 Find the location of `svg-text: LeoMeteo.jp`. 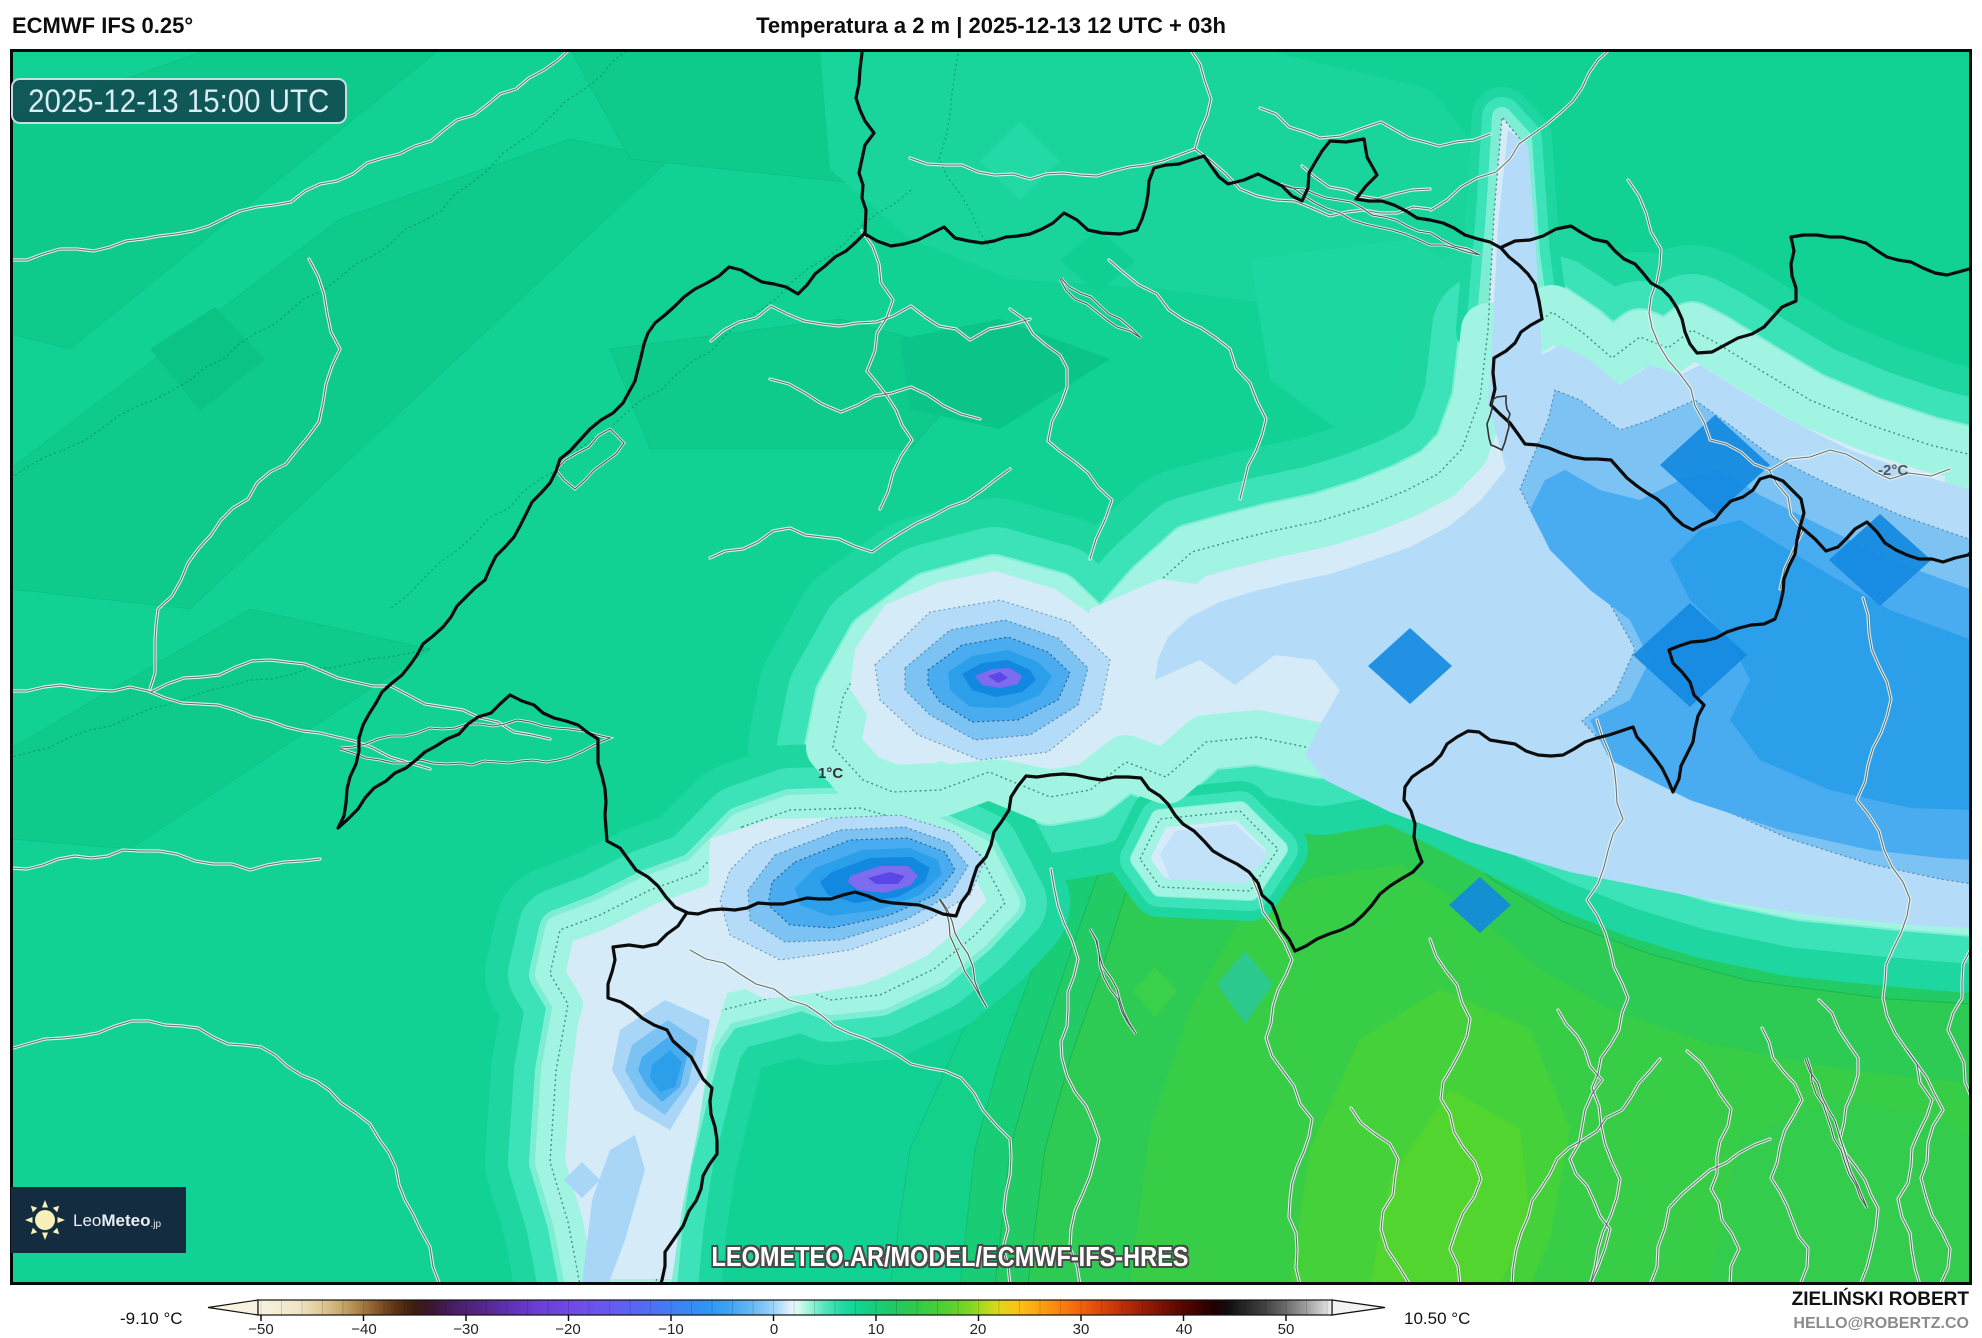

svg-text: LeoMeteo.jp is located at coordinates (117, 1220).